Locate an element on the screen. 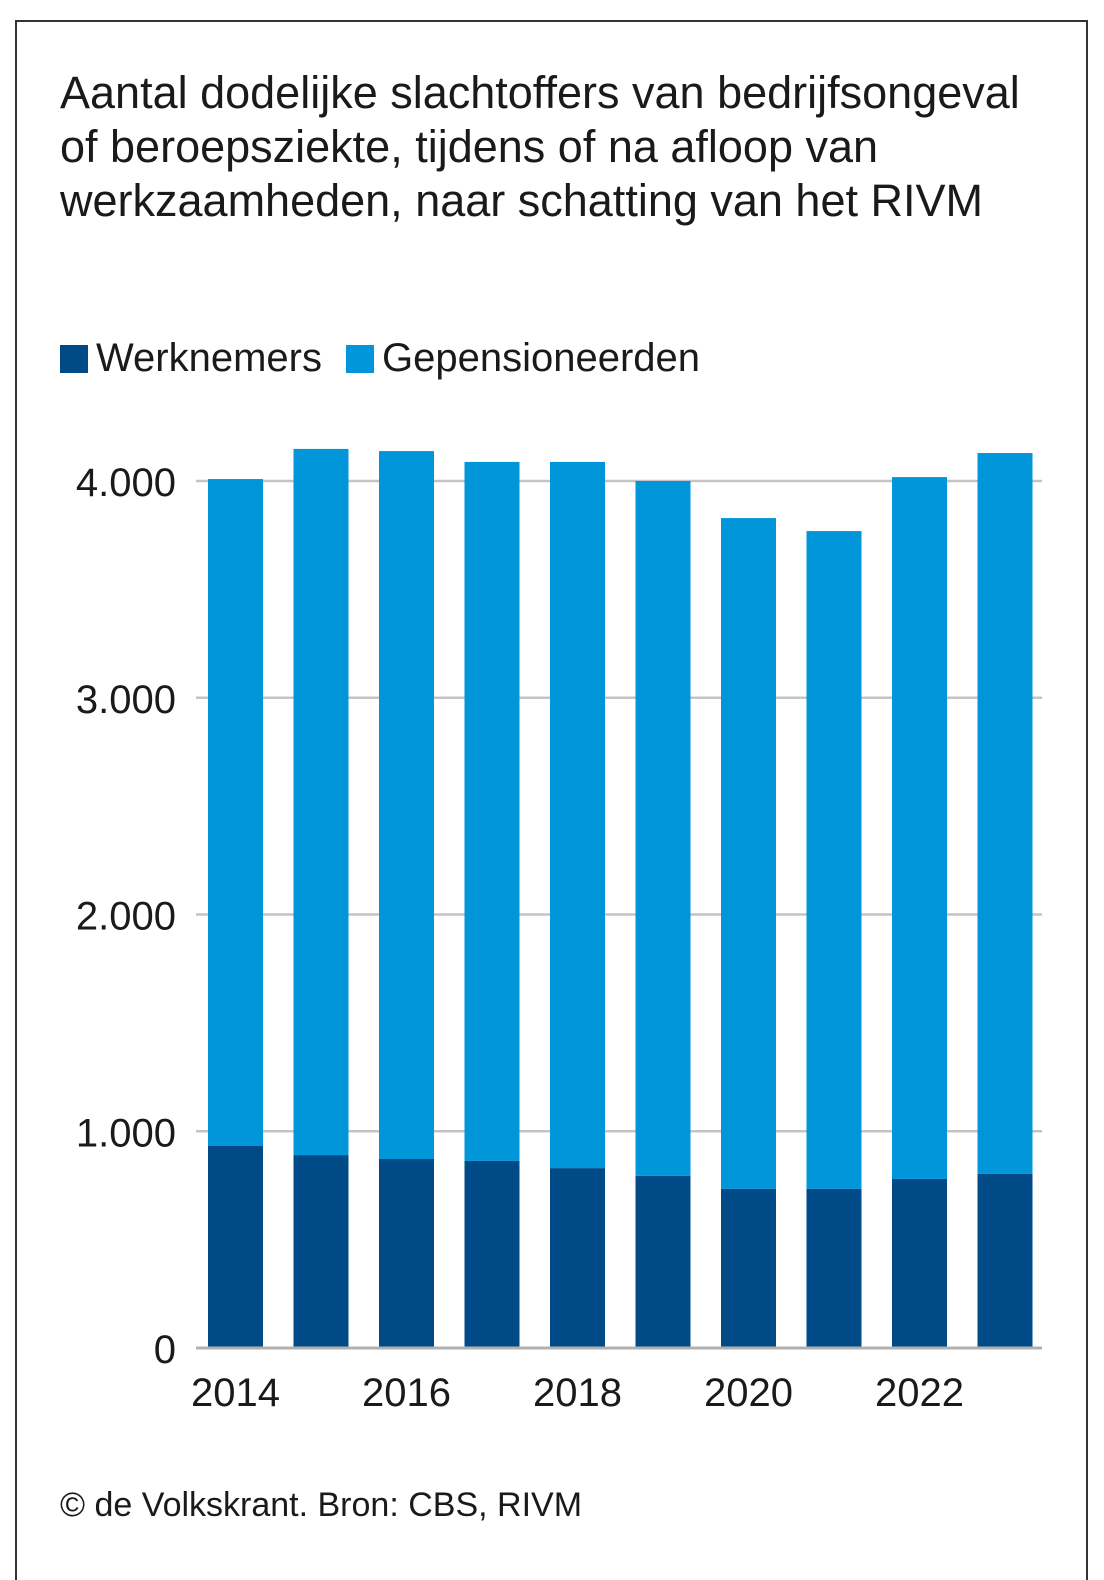  bar-werknemers-2014 is located at coordinates (235, 1246).